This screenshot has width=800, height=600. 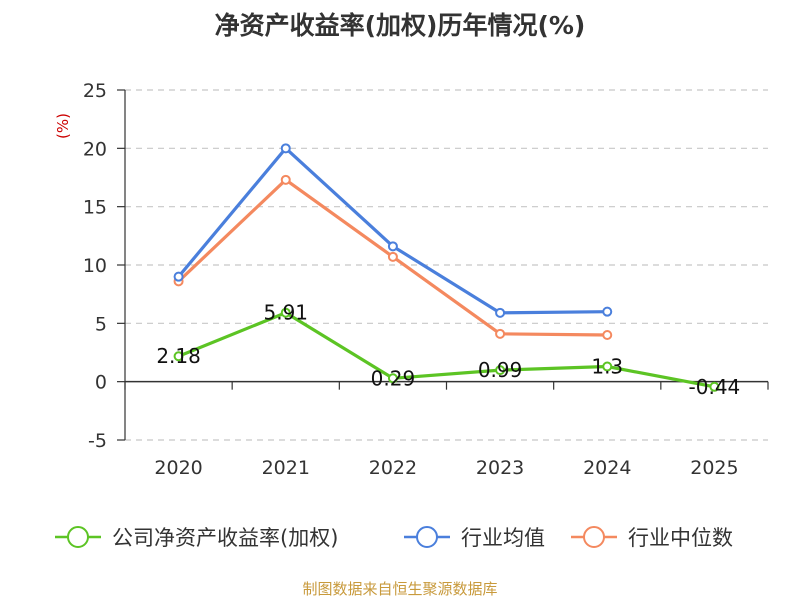 What do you see at coordinates (607, 468) in the screenshot?
I see `x-tick-label: 2024` at bounding box center [607, 468].